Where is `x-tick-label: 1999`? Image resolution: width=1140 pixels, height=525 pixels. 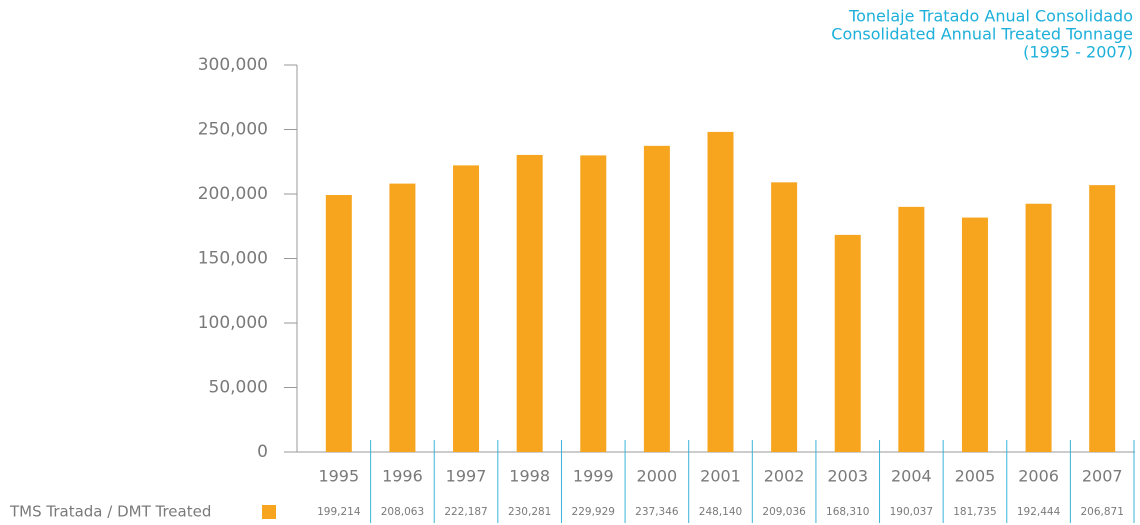
x-tick-label: 1999 is located at coordinates (593, 476).